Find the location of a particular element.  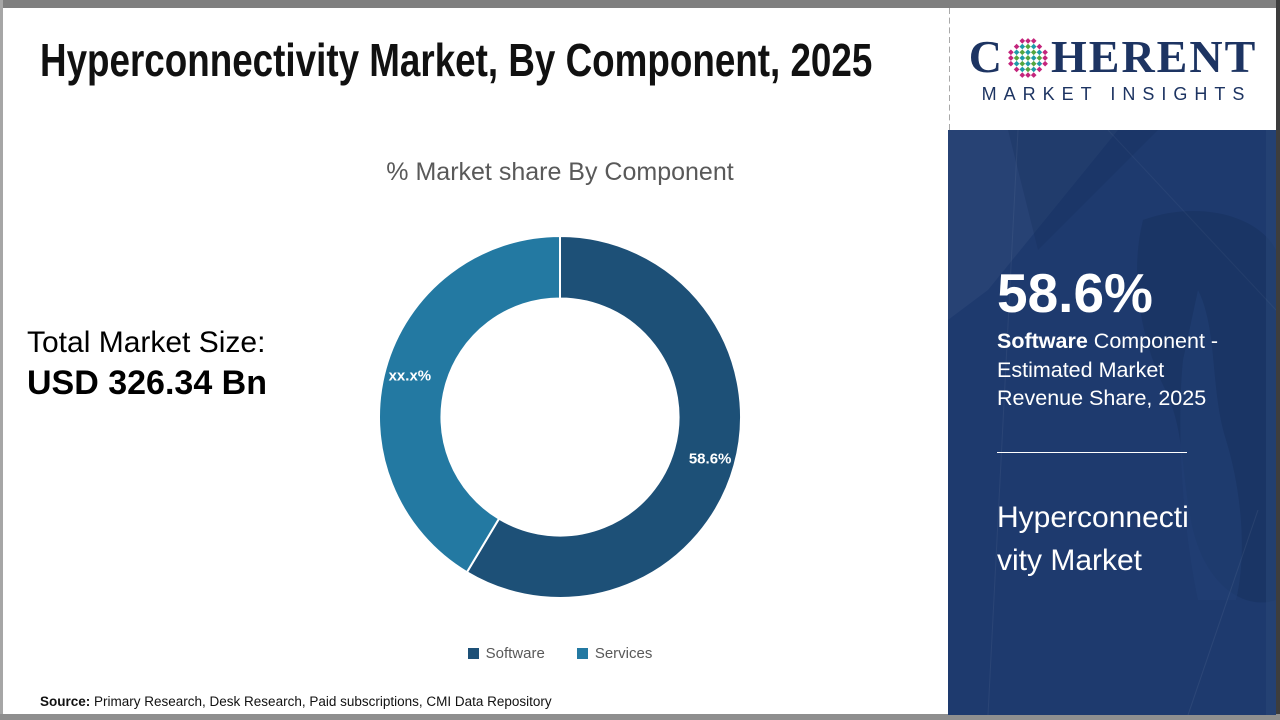

logo-letters-rest: HERENT is located at coordinates (1154, 56).